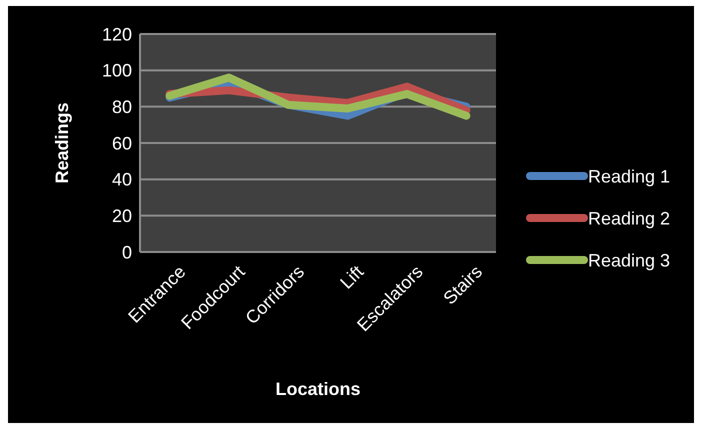 The width and height of the screenshot is (702, 429). Describe the element at coordinates (318, 389) in the screenshot. I see `x-axis-title: Locations` at that location.